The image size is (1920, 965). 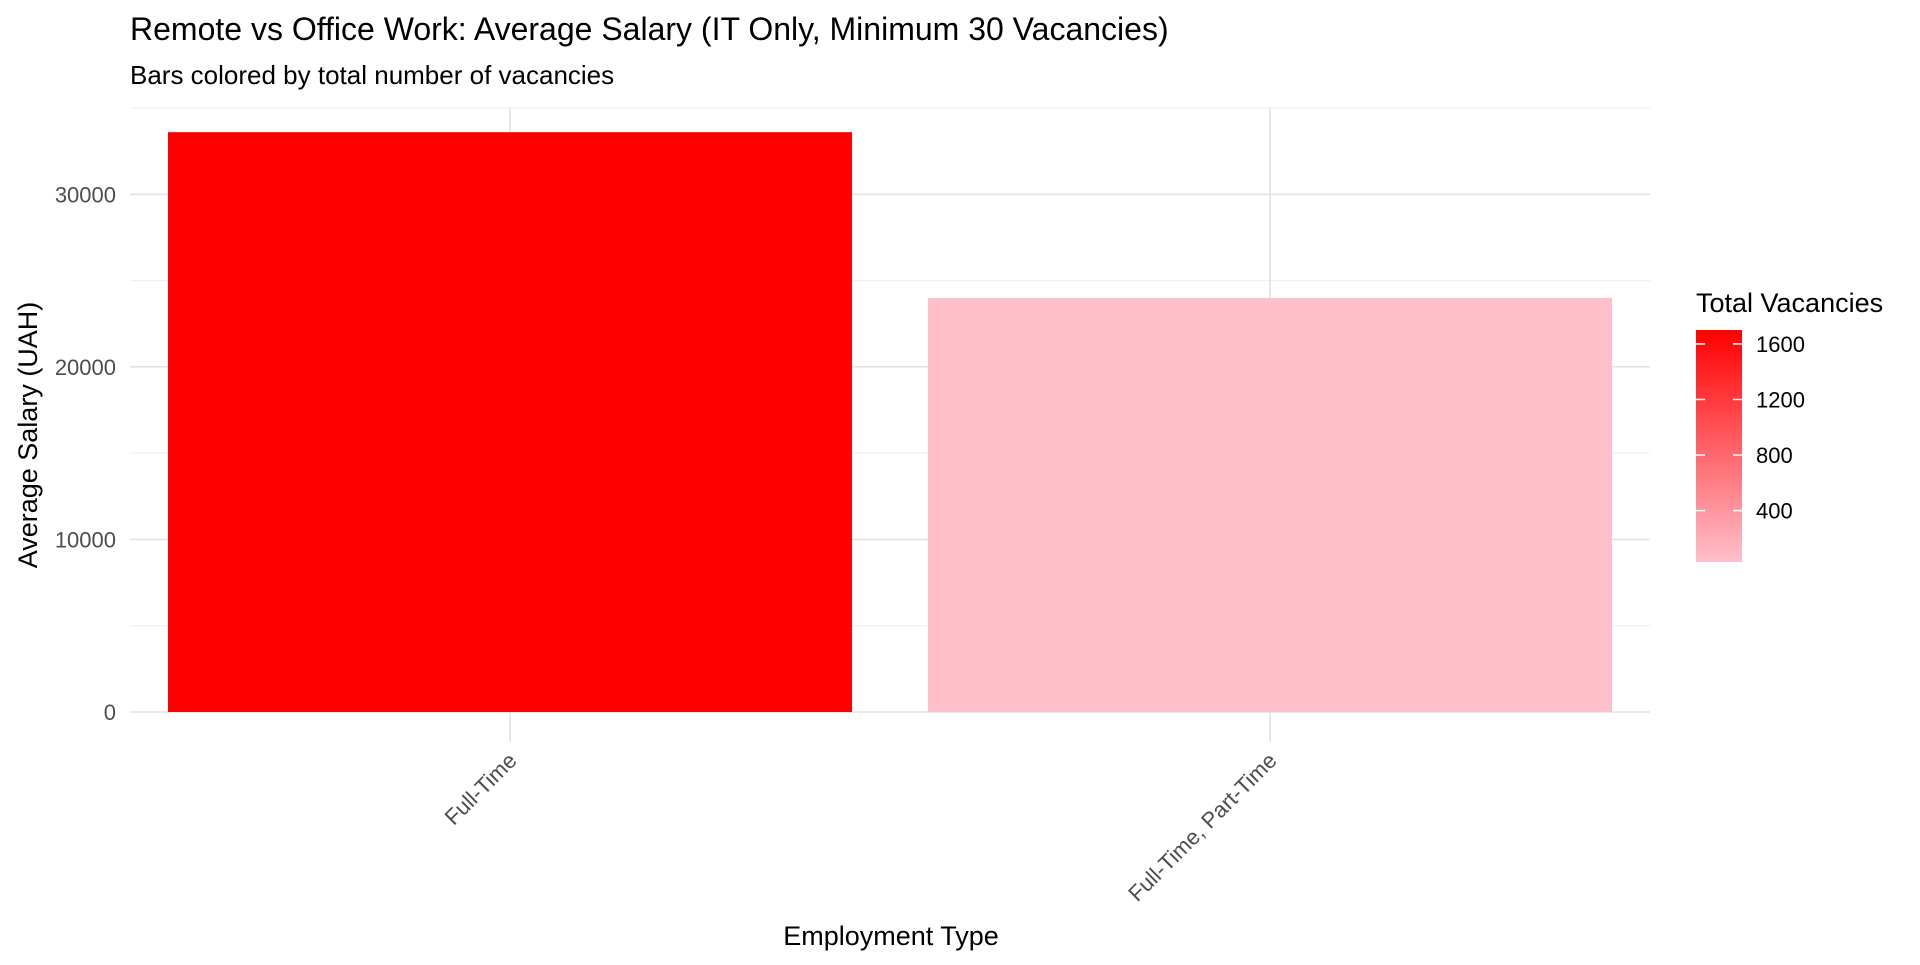 What do you see at coordinates (28, 435) in the screenshot?
I see `y-axis-label: Average Salary (UAH)` at bounding box center [28, 435].